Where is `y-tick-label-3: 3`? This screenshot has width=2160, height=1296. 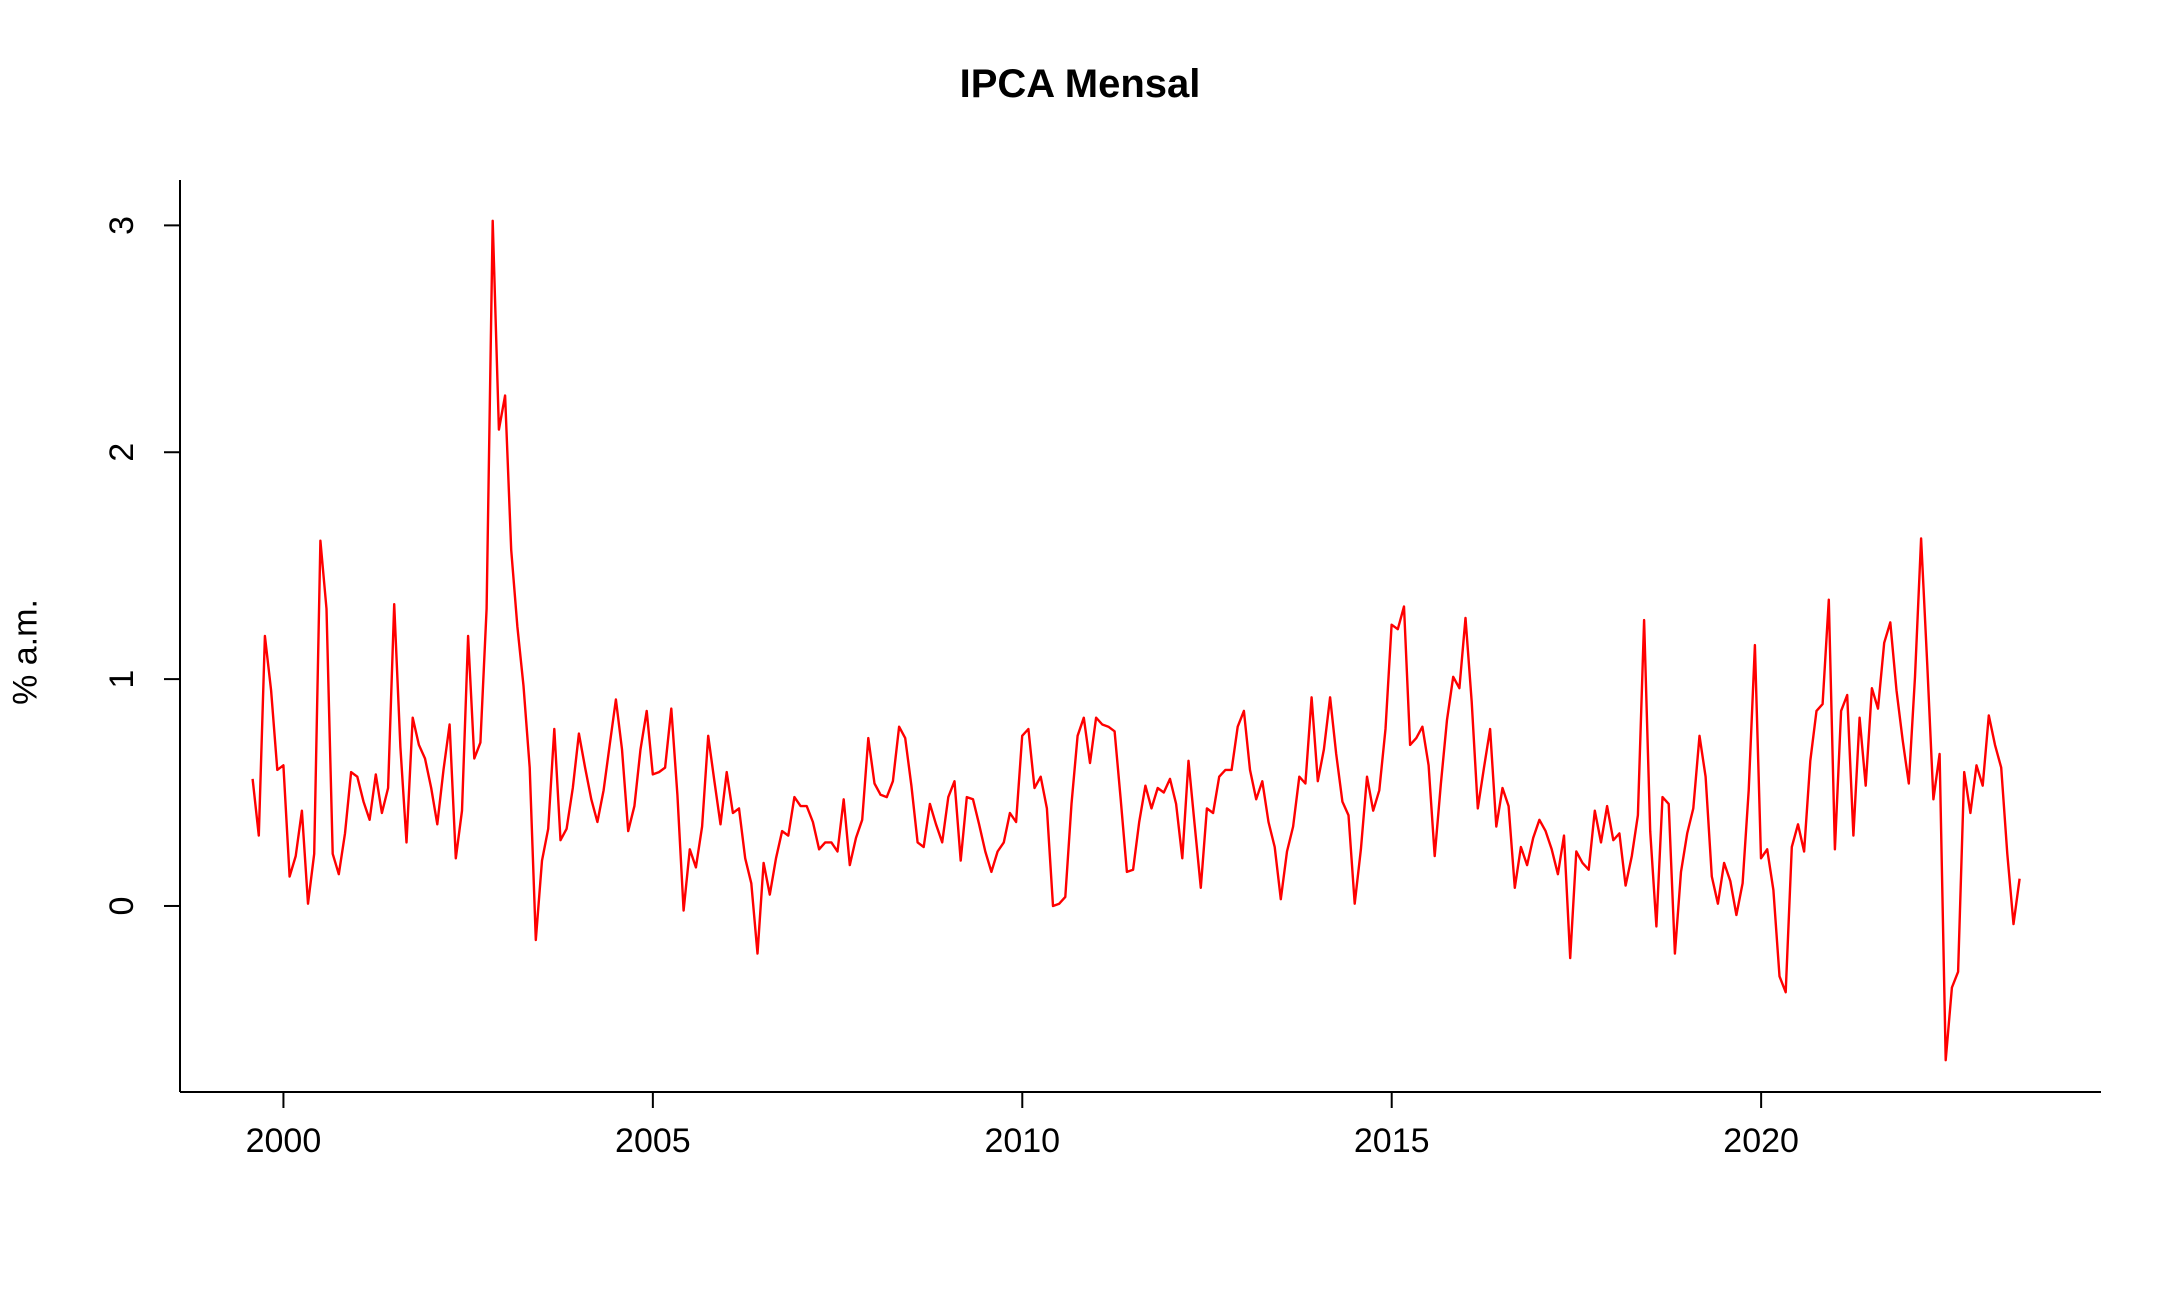 y-tick-label-3: 3 is located at coordinates (122, 225).